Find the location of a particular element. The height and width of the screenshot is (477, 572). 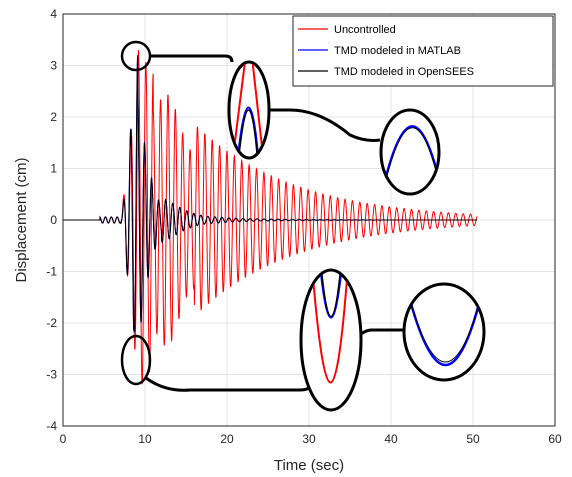

x-tick-label: 20 is located at coordinates (227, 439).